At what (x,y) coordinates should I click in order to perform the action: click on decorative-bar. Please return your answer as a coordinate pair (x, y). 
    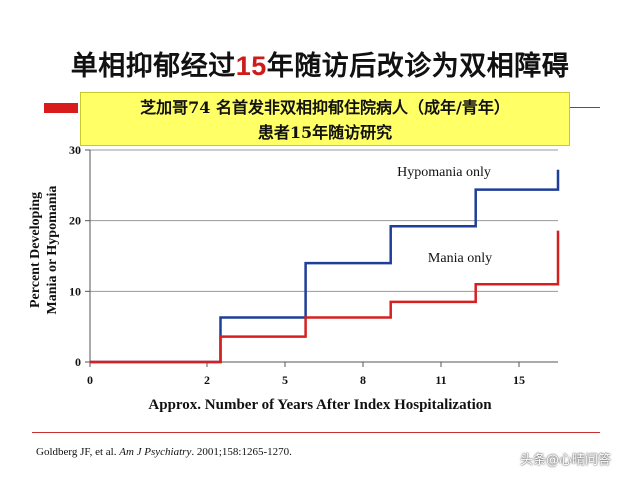
    Looking at the image, I should click on (61, 108).